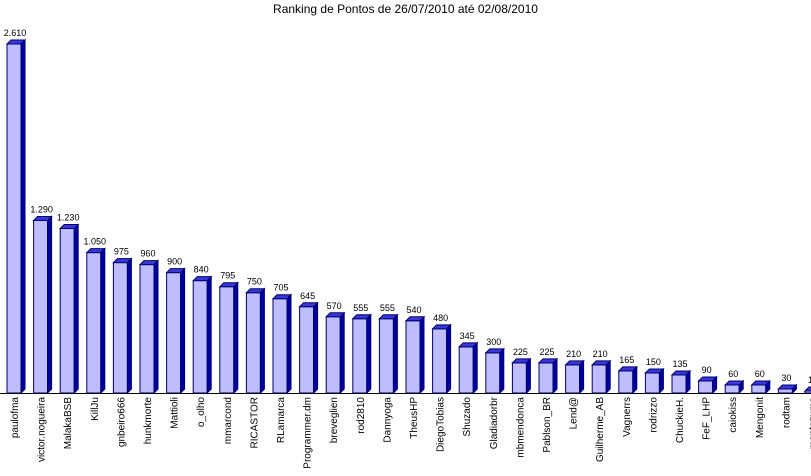  Describe the element at coordinates (15, 418) in the screenshot. I see `category-label: paulofma` at that location.